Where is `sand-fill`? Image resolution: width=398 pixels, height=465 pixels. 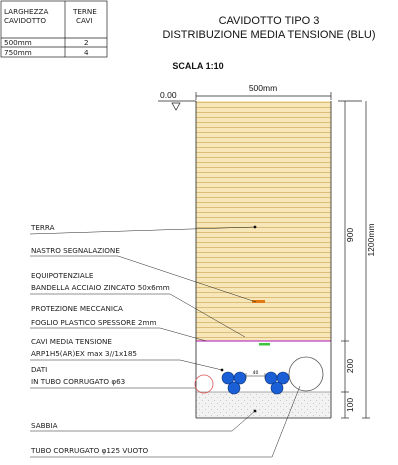 sand-fill is located at coordinates (263, 405).